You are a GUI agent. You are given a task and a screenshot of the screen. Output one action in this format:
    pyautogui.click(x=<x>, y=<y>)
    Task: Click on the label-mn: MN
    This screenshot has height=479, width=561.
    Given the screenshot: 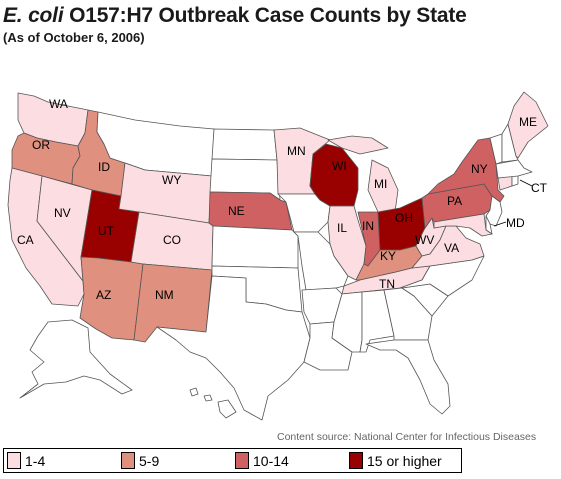 What is the action you would take?
    pyautogui.click(x=296, y=151)
    